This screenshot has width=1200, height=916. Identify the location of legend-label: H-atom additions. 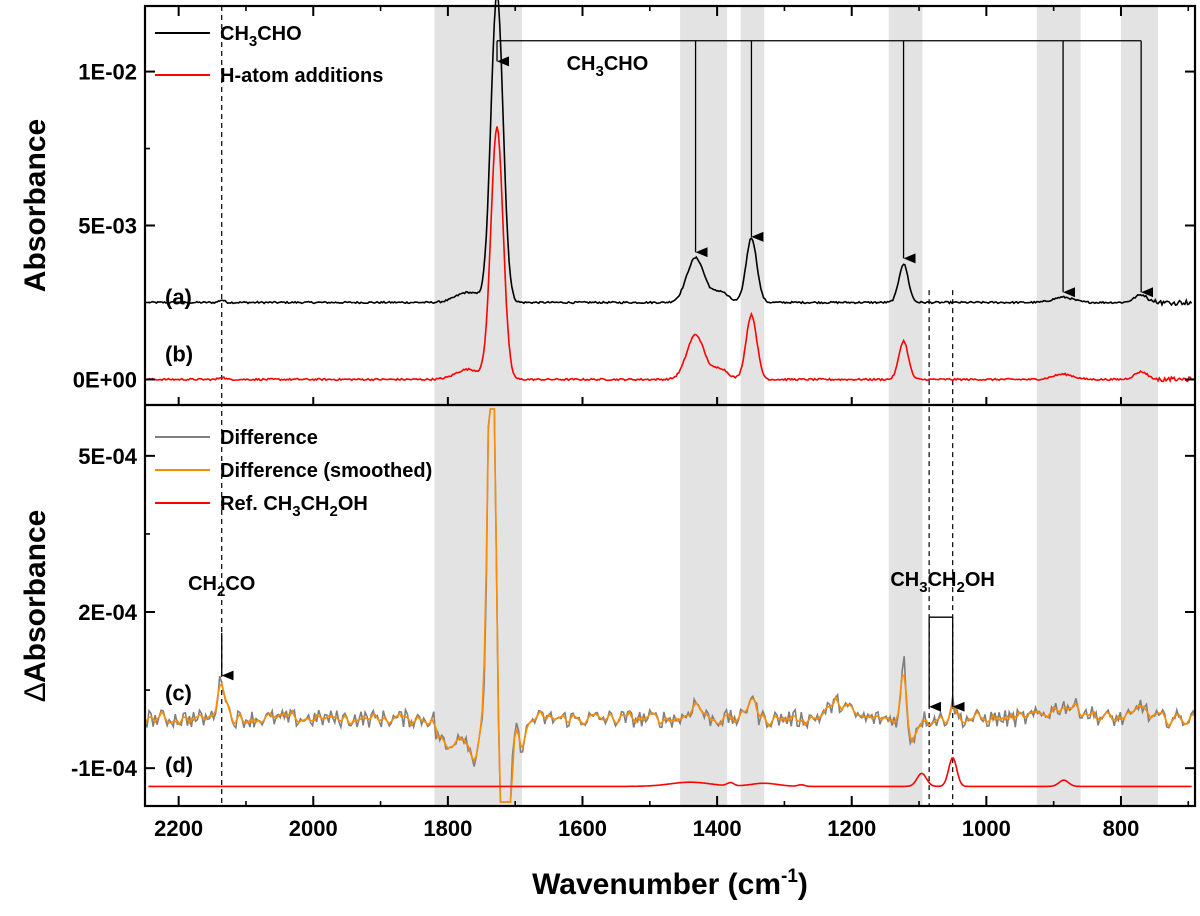
(301, 76).